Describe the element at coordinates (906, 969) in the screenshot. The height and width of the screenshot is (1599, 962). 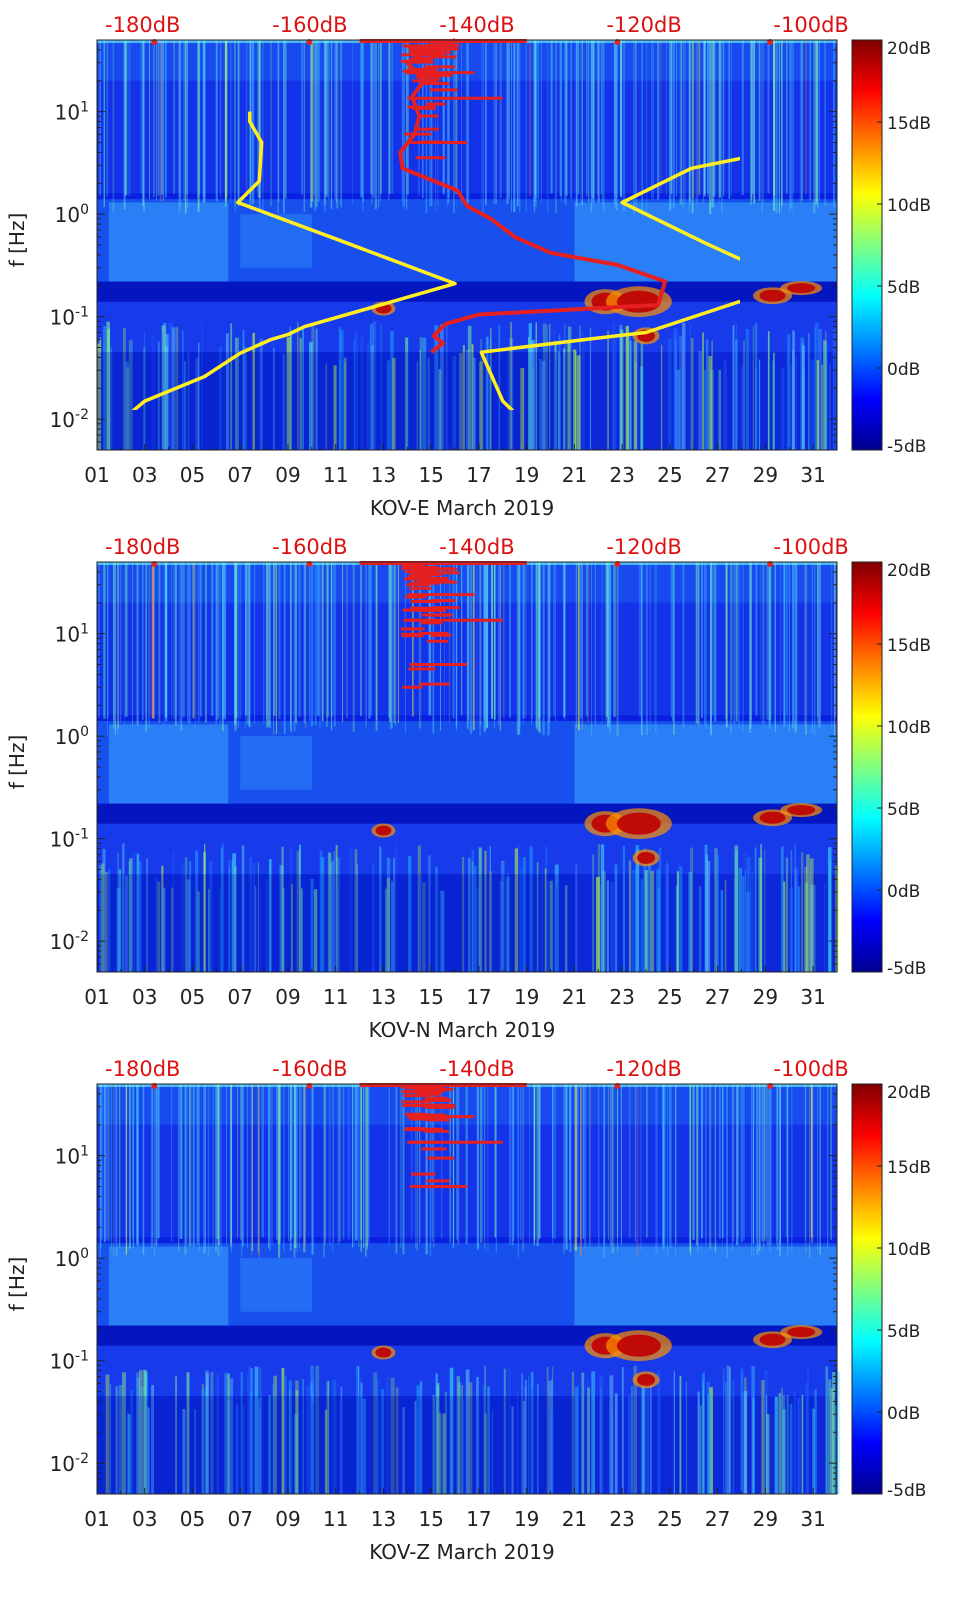
I see `colorbar-tick-label: -5dB` at that location.